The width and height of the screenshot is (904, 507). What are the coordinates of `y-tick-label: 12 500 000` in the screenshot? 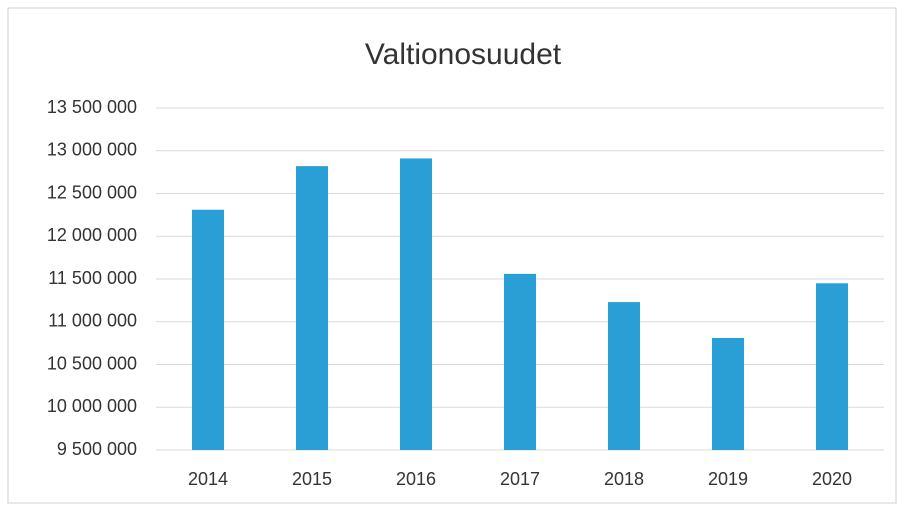 It's located at (92, 192).